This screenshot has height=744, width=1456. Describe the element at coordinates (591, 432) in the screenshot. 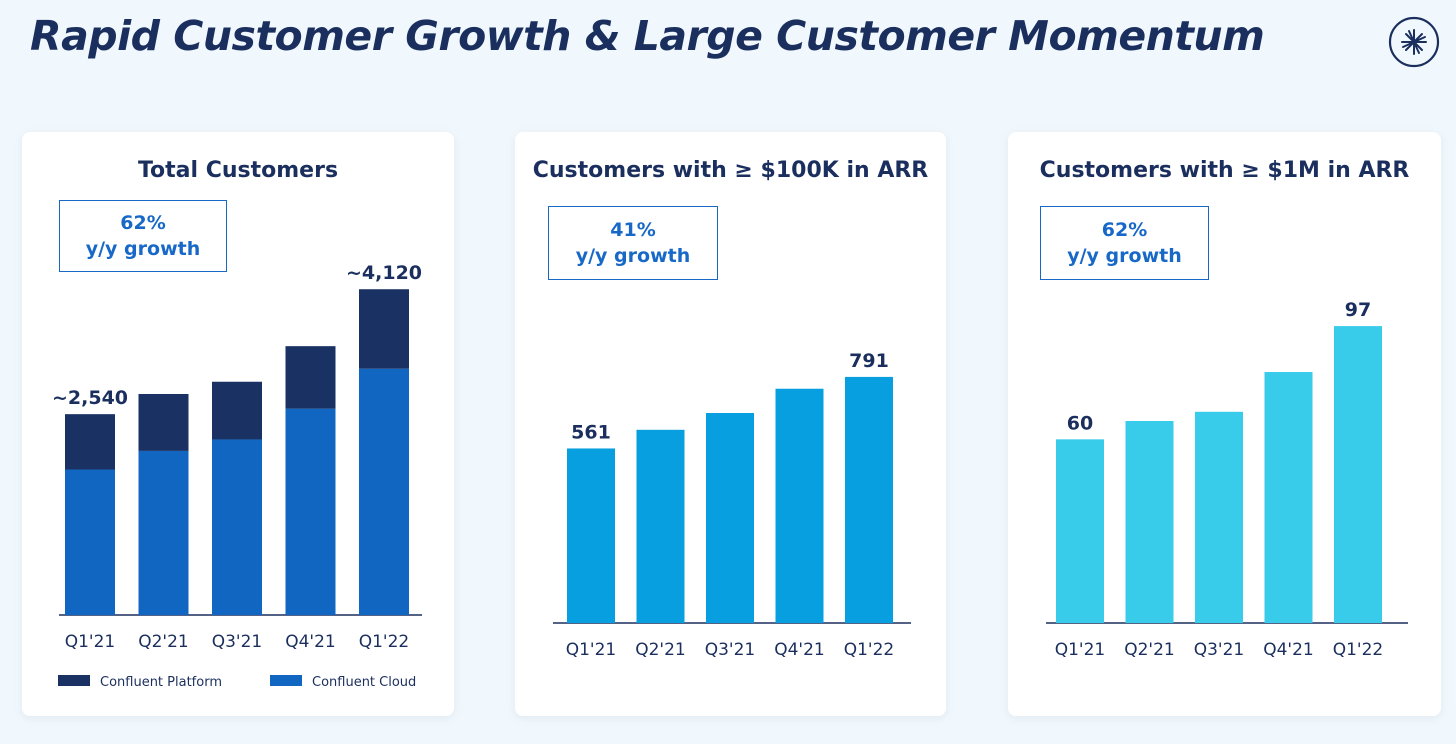

I see `data-label: 561` at that location.